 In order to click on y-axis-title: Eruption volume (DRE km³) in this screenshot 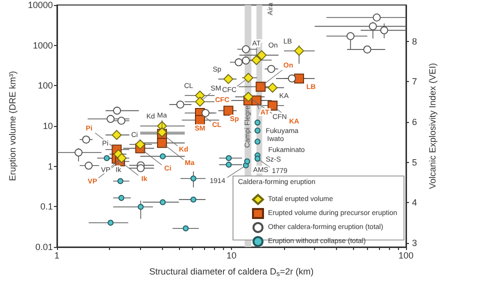, I will do `click(13, 126)`.